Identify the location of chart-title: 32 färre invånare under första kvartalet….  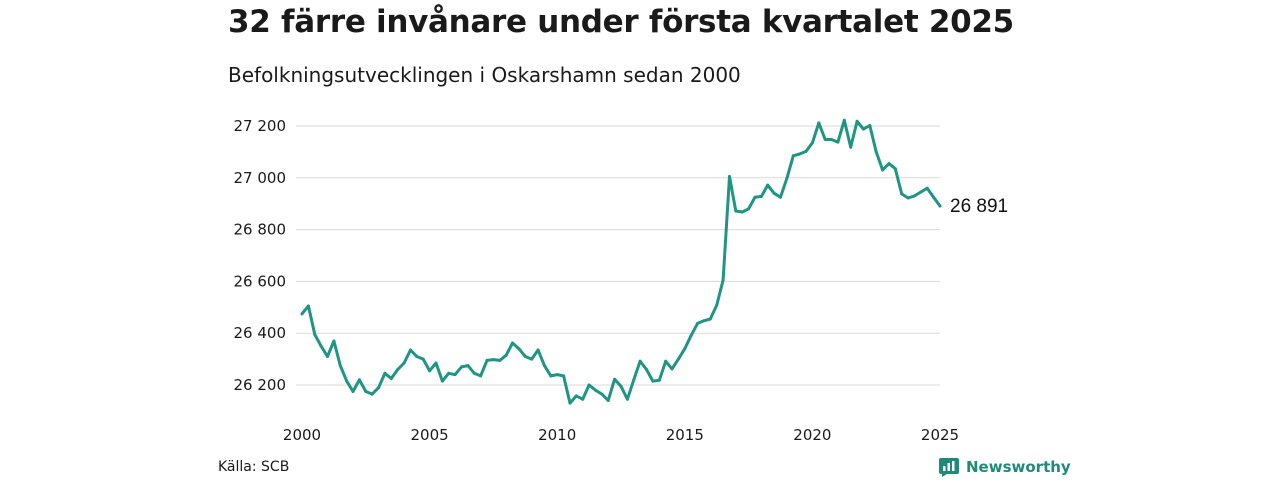
(621, 22).